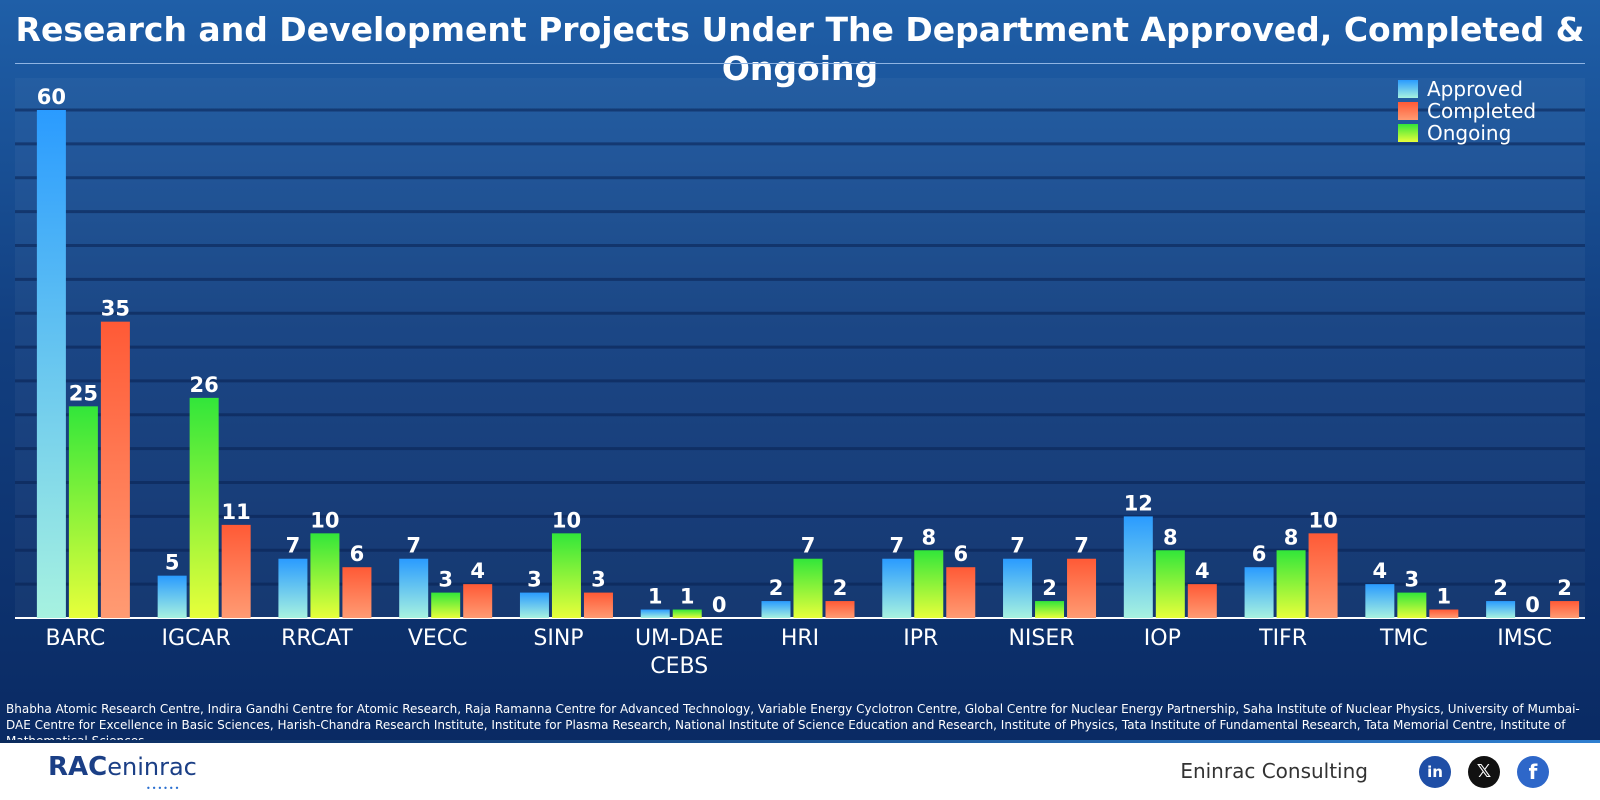 The image size is (1600, 800). Describe the element at coordinates (325, 575) in the screenshot. I see `bar-rrcat-ongoing` at that location.